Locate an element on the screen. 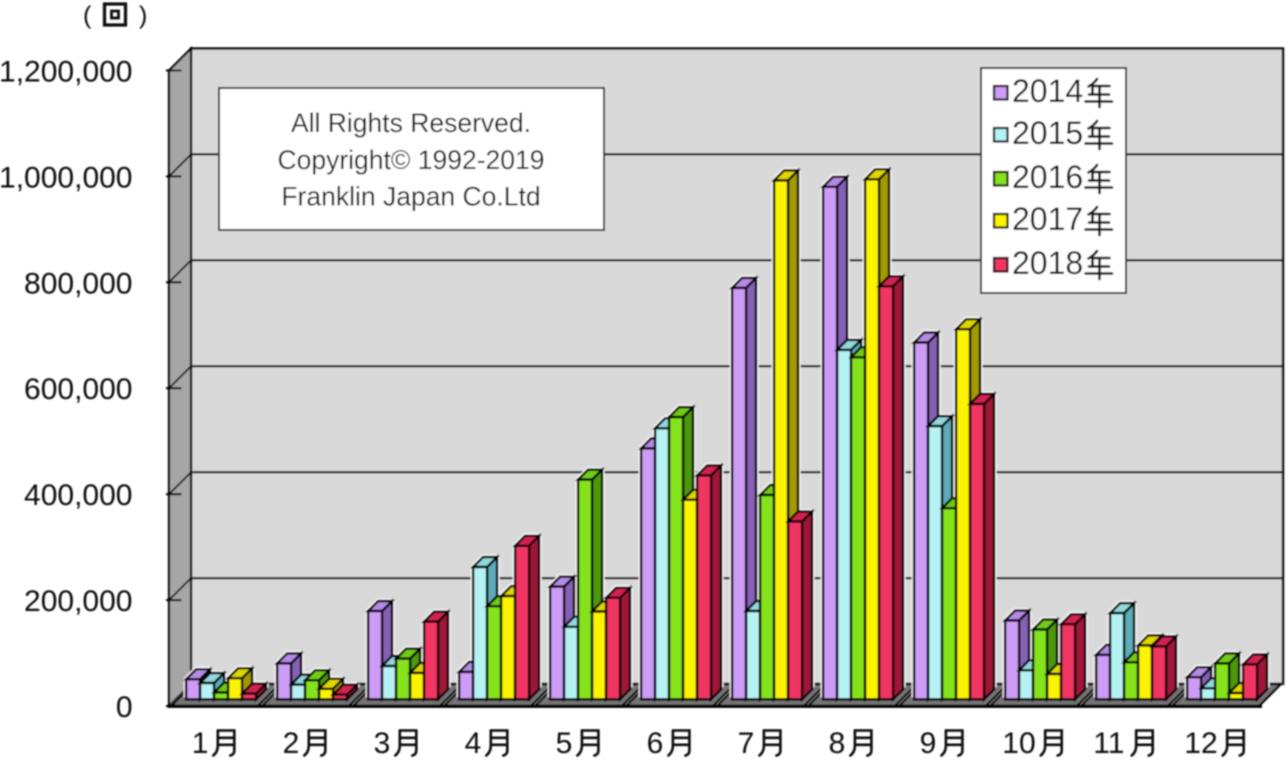 The height and width of the screenshot is (767, 1288). svg-text: All Rights Reserved. is located at coordinates (411, 123).